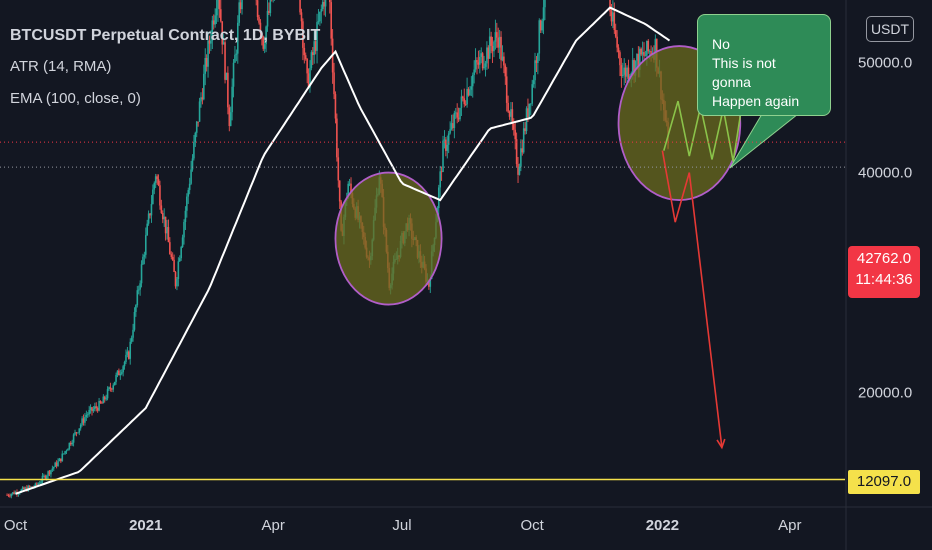 The width and height of the screenshot is (932, 550). What do you see at coordinates (165, 35) in the screenshot?
I see `symbol-title: BTCUSDT Perpetual Contract, 1D, BYBIT` at bounding box center [165, 35].